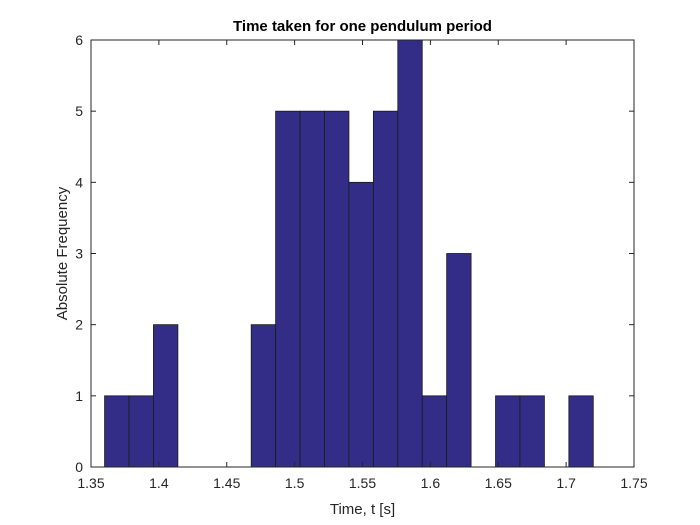  Describe the element at coordinates (62, 253) in the screenshot. I see `y-axis-label: Absolute Frequency` at that location.